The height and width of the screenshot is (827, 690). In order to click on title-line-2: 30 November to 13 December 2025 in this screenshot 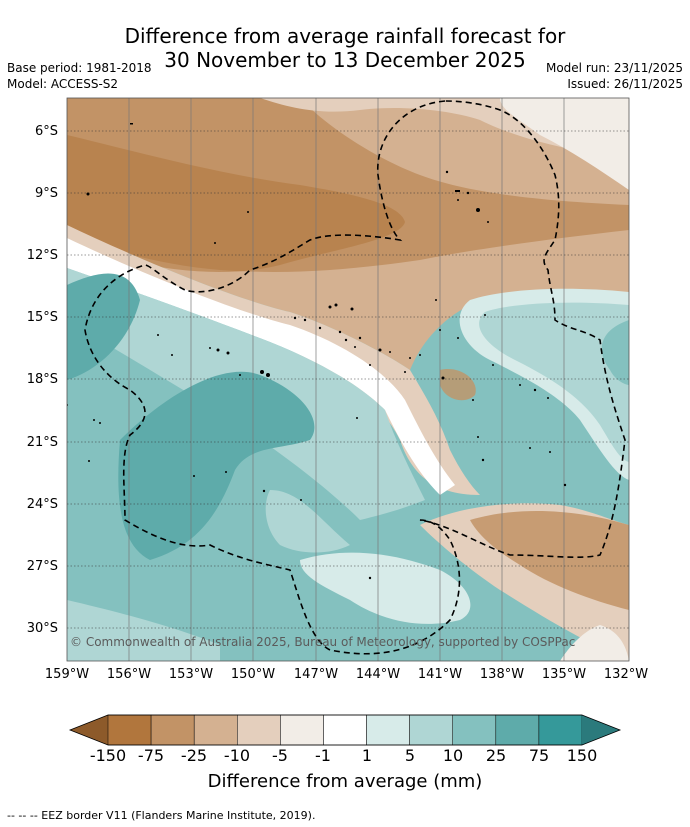, I will do `click(345, 60)`.